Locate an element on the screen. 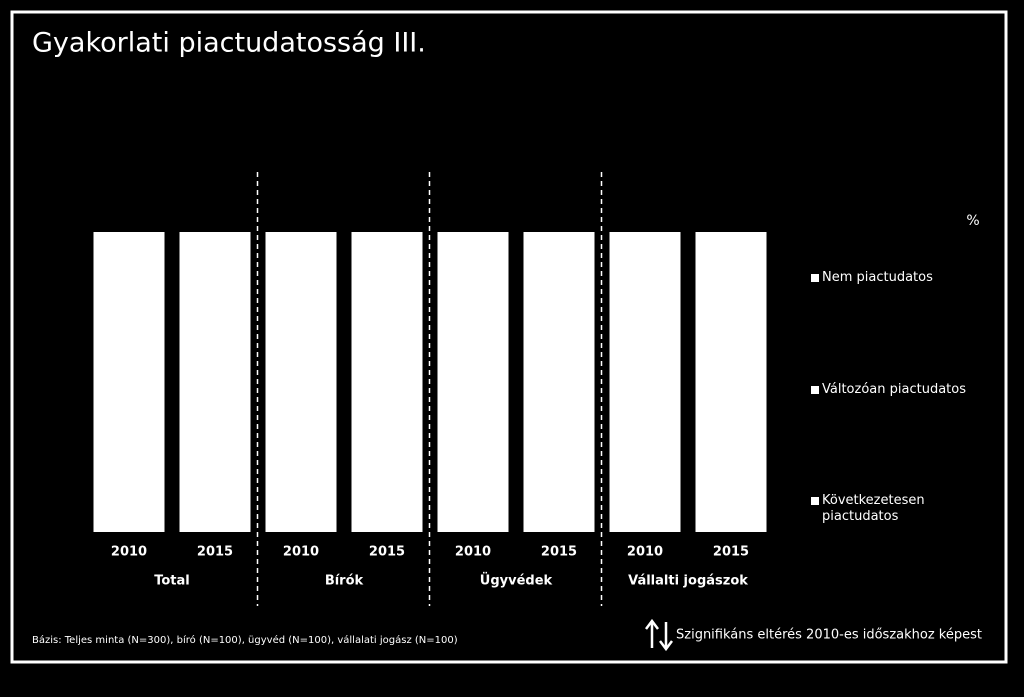 The height and width of the screenshot is (697, 1024). group-label: Ügyvédek is located at coordinates (516, 581).